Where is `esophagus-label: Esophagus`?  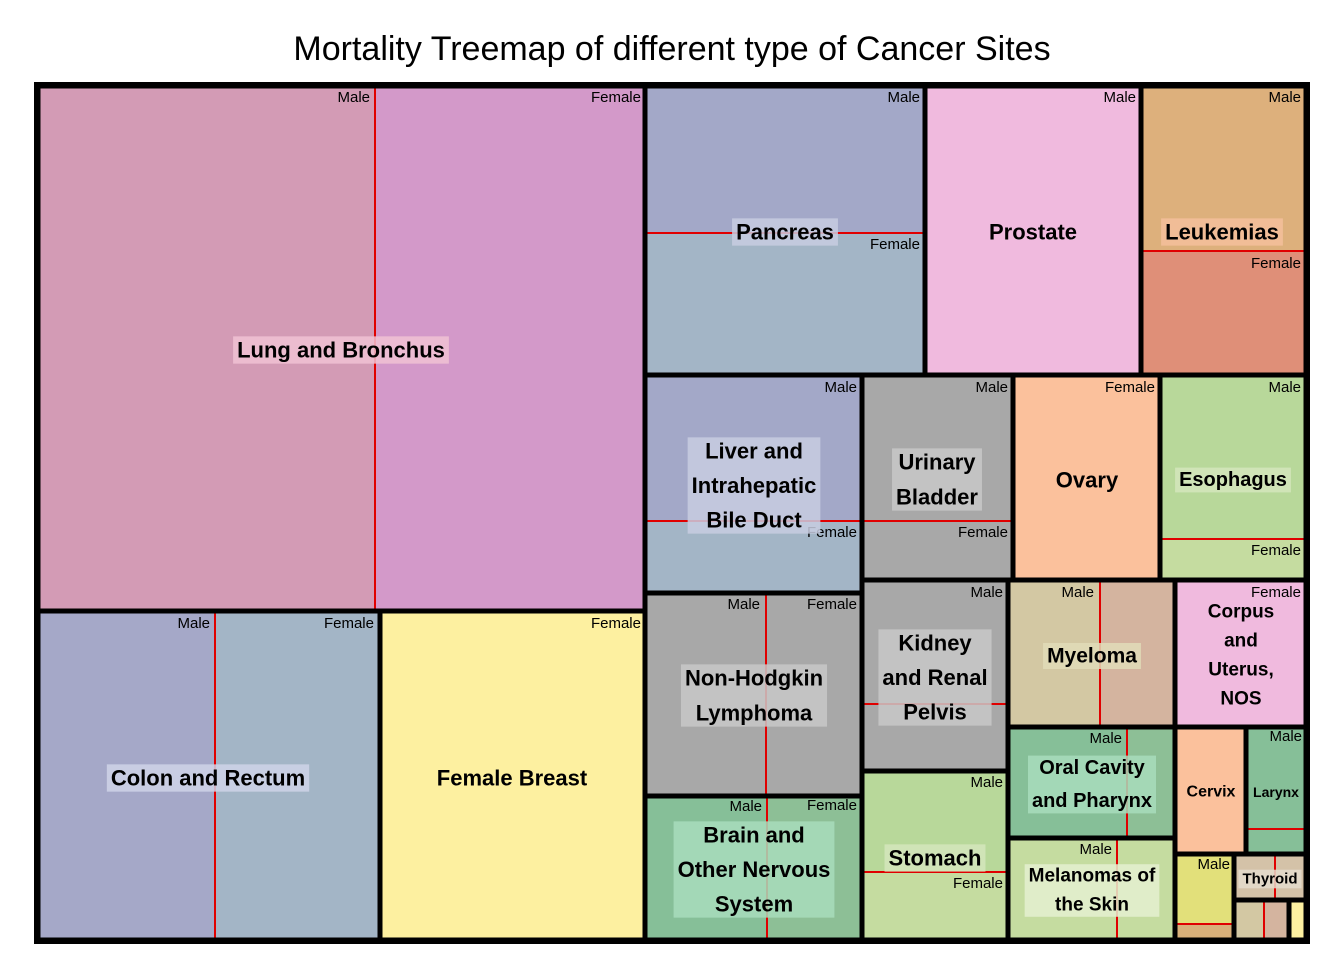 esophagus-label: Esophagus is located at coordinates (1233, 480).